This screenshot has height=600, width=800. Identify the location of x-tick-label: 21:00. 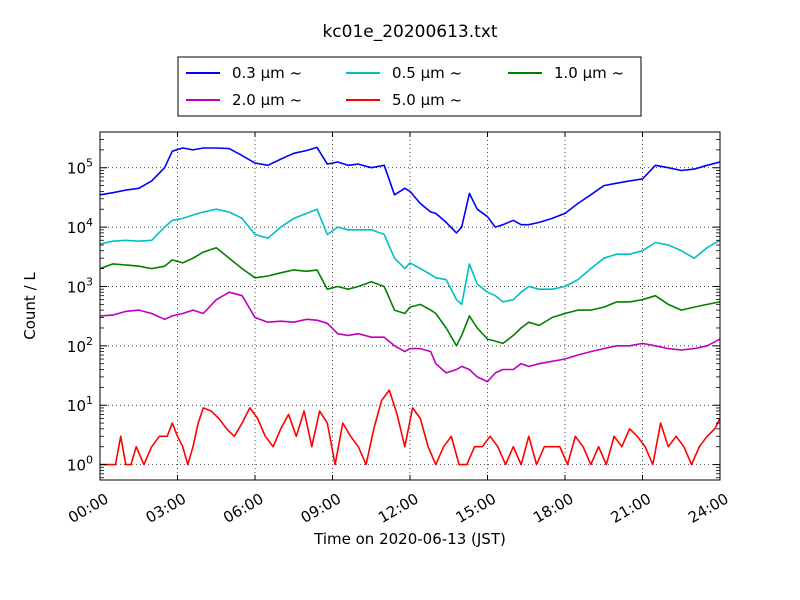
(631, 508).